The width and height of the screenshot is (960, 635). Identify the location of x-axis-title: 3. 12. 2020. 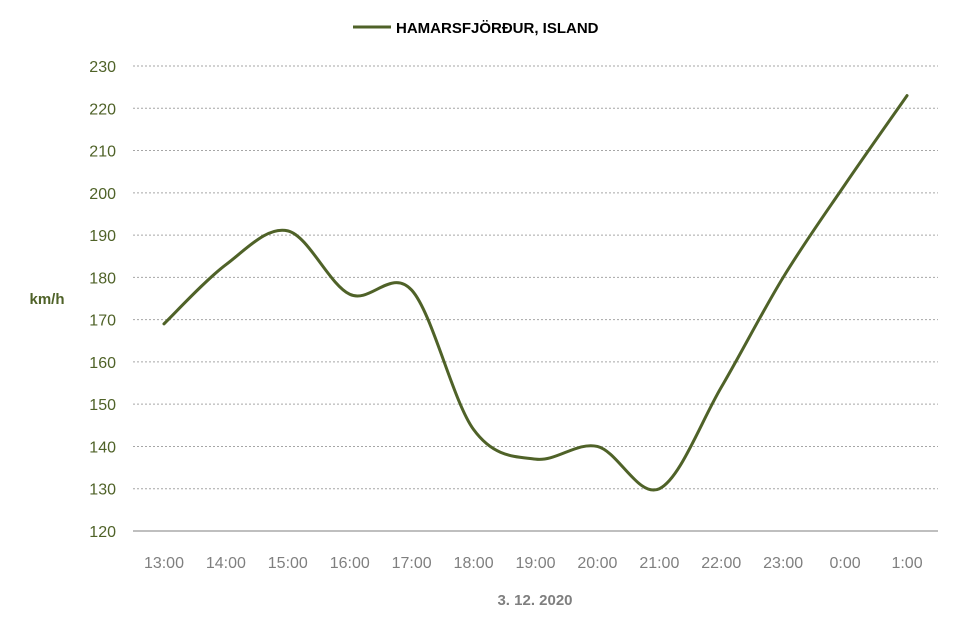
(534, 600).